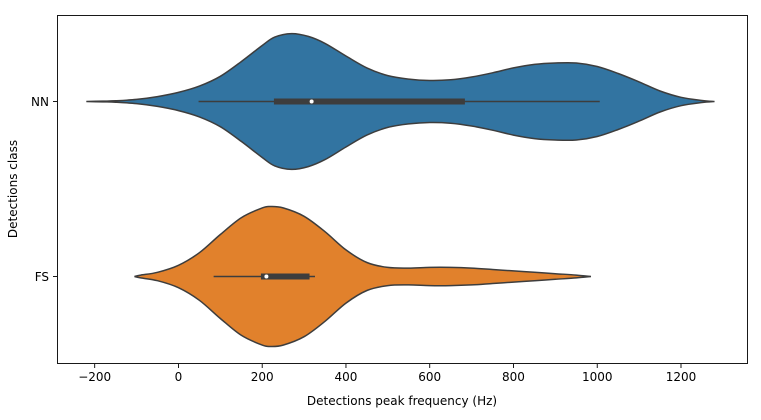  Describe the element at coordinates (94, 377) in the screenshot. I see `x-tick-label: −200` at that location.